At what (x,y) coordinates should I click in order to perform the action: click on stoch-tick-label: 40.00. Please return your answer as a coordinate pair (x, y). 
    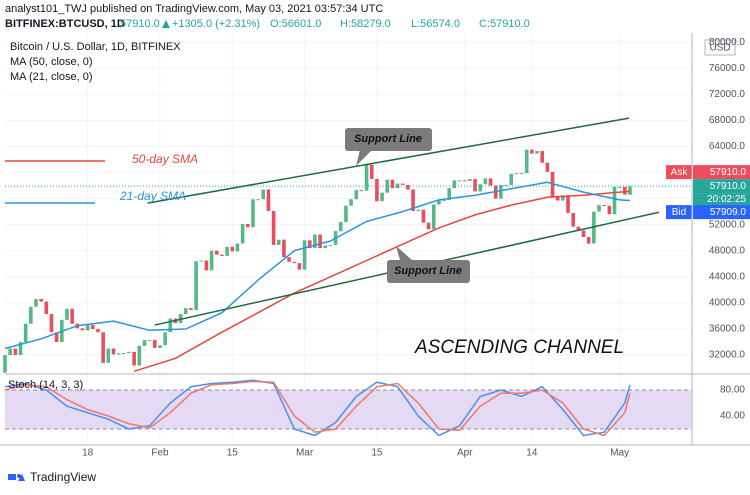
    Looking at the image, I should click on (732, 416).